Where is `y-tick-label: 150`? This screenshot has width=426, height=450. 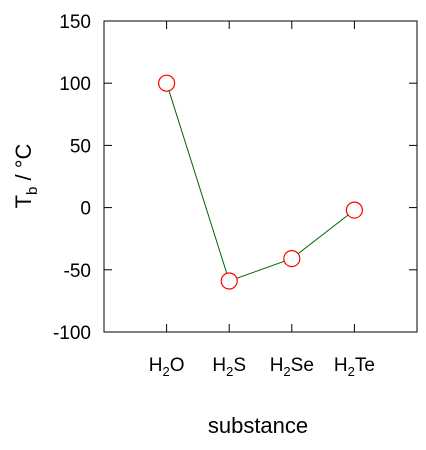
y-tick-label: 150 is located at coordinates (75, 22).